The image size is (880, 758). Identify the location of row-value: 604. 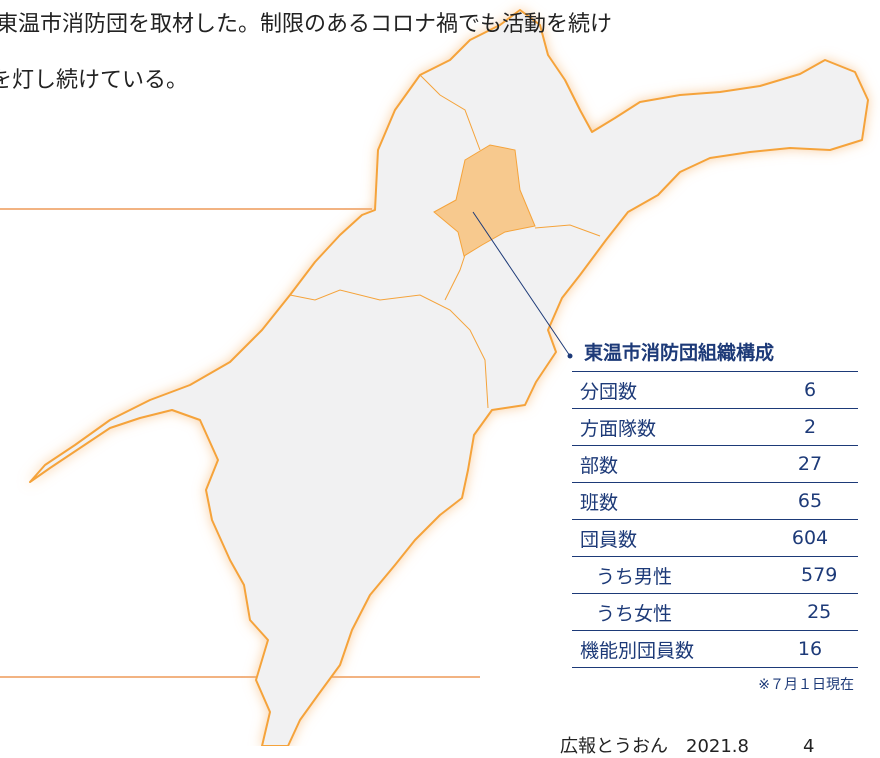
(810, 538).